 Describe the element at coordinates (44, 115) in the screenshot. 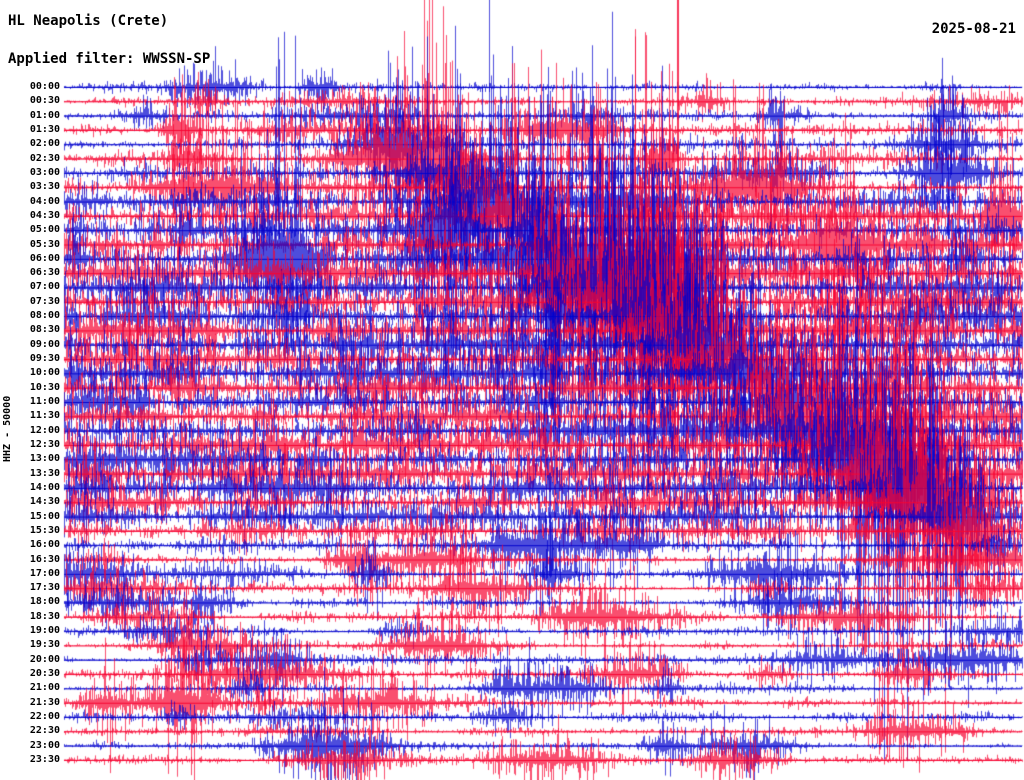

I see `time-label: 01:00` at that location.